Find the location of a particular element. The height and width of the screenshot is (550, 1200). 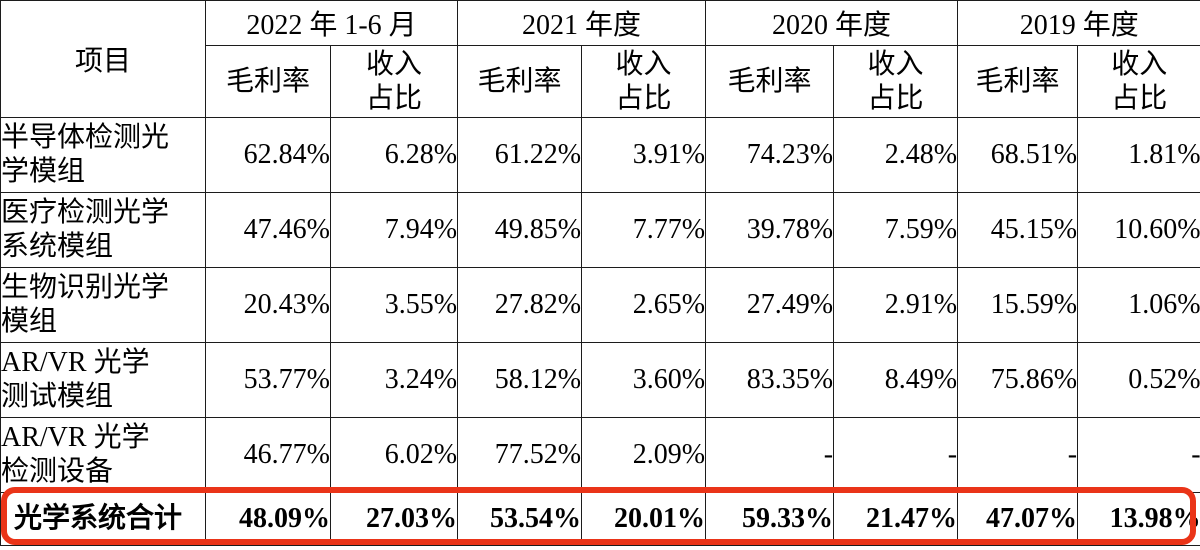

col-header-margin-2019: 毛利率 is located at coordinates (1018, 81).